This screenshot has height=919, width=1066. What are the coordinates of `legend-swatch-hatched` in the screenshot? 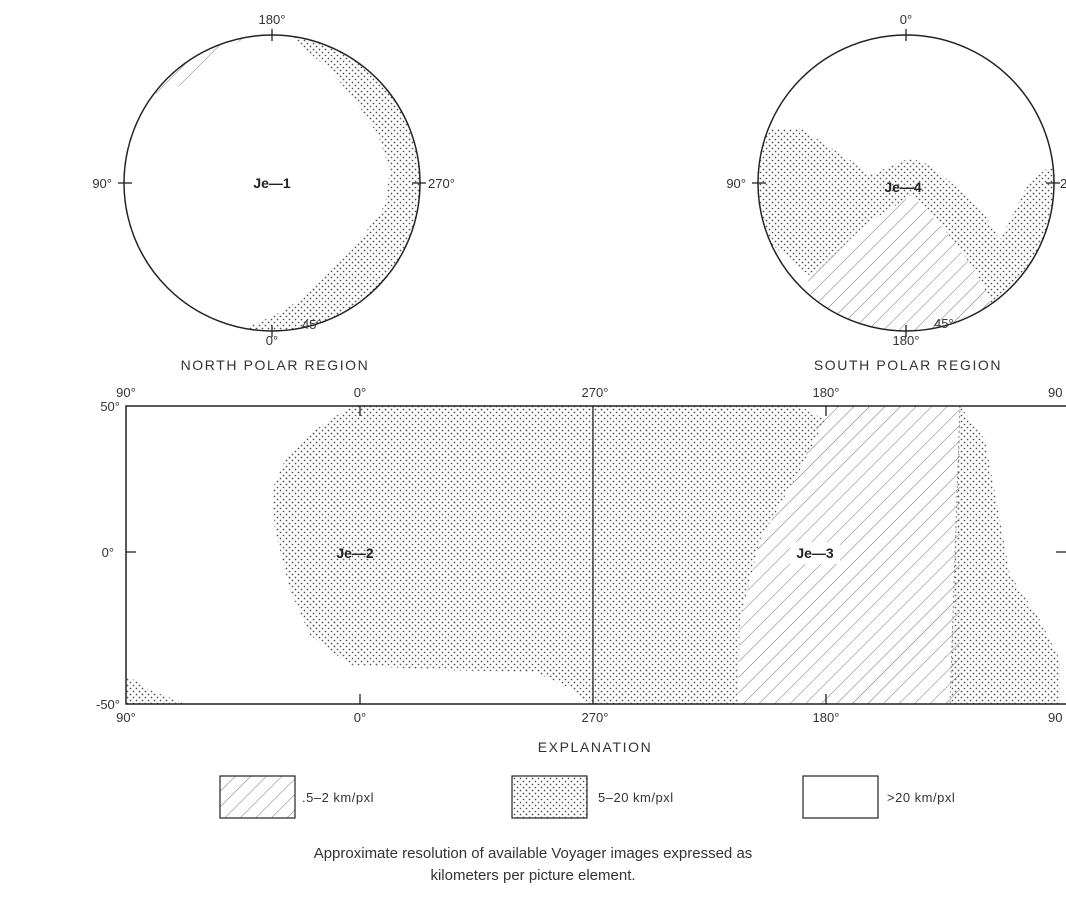 It's located at (257, 797).